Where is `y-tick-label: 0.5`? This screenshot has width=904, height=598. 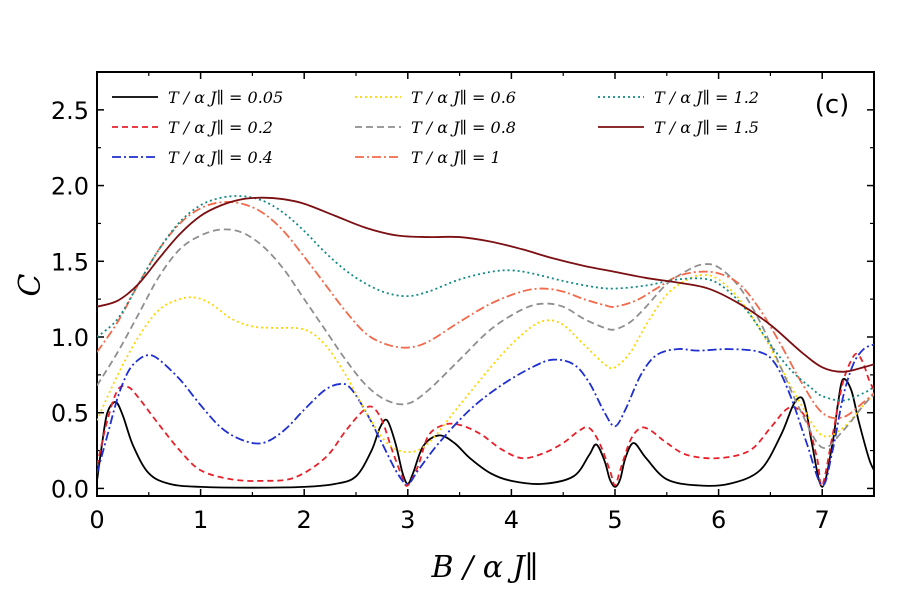
y-tick-label: 0.5 is located at coordinates (70, 414).